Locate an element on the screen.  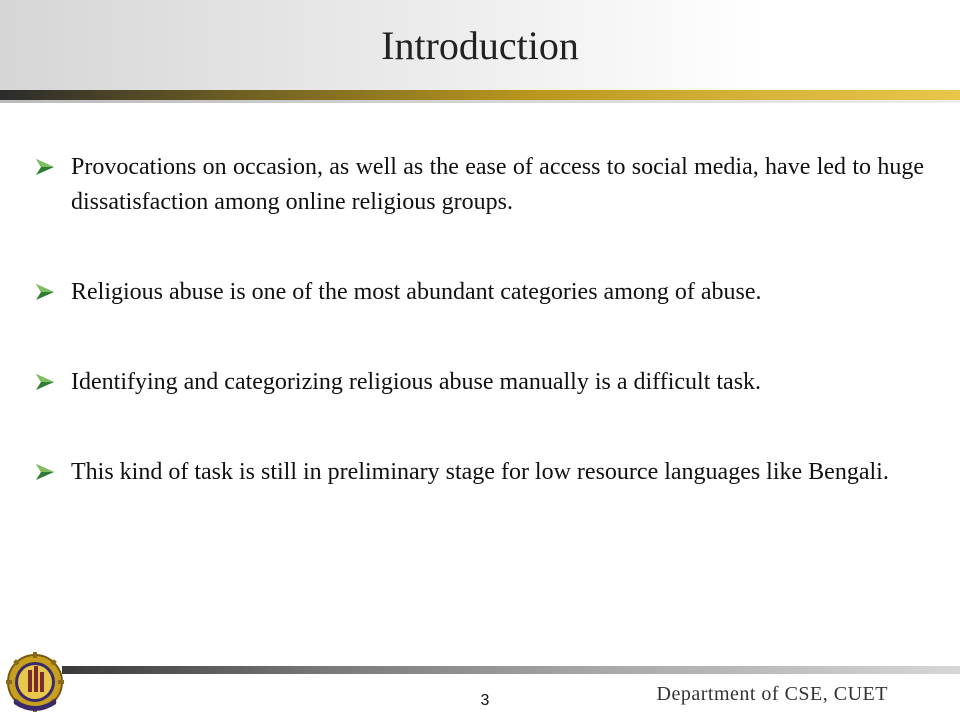
header-divider-shadow is located at coordinates (480, 101).